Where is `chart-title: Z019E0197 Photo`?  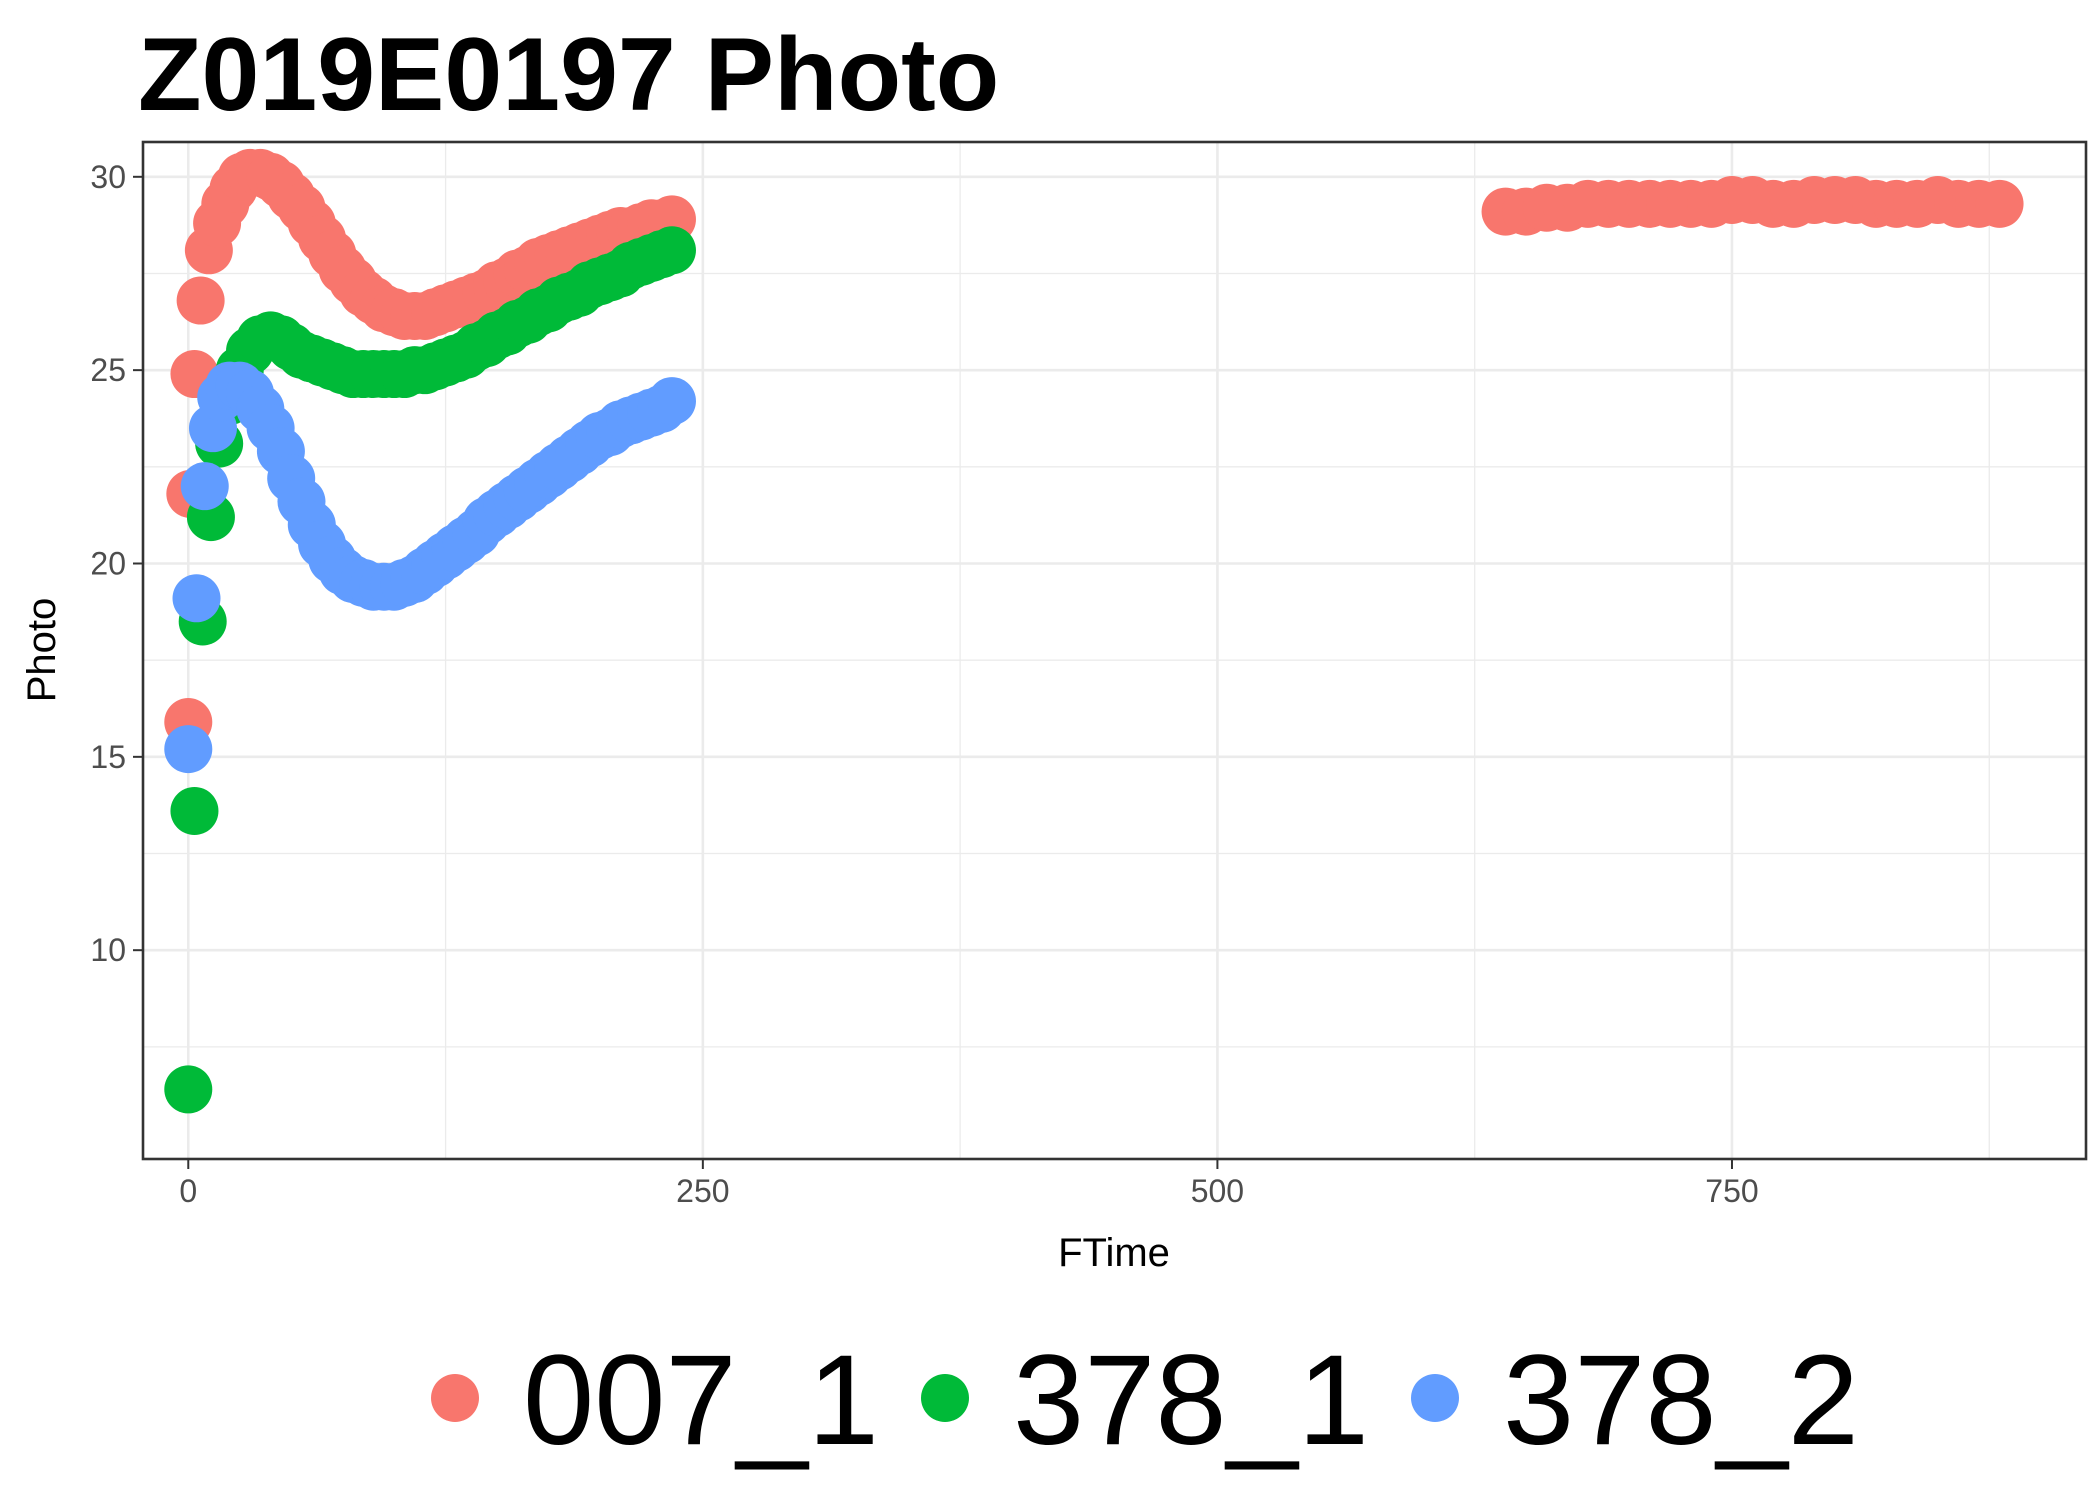
chart-title: Z019E0197 Photo is located at coordinates (568, 75).